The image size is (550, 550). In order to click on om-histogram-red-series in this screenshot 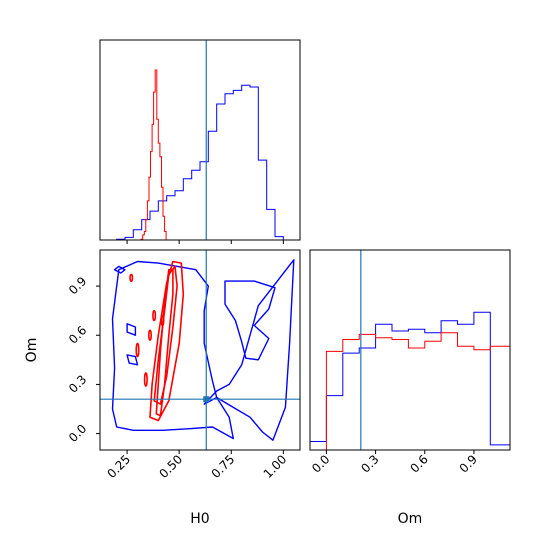, I will do `click(417, 391)`.